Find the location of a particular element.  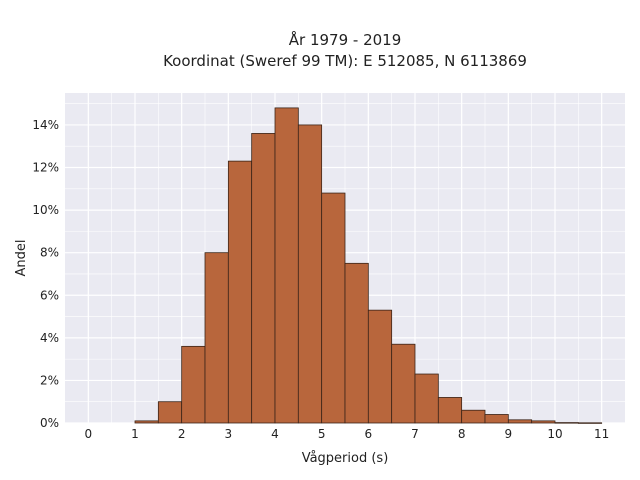

x-tick-label: 10 is located at coordinates (554, 434).